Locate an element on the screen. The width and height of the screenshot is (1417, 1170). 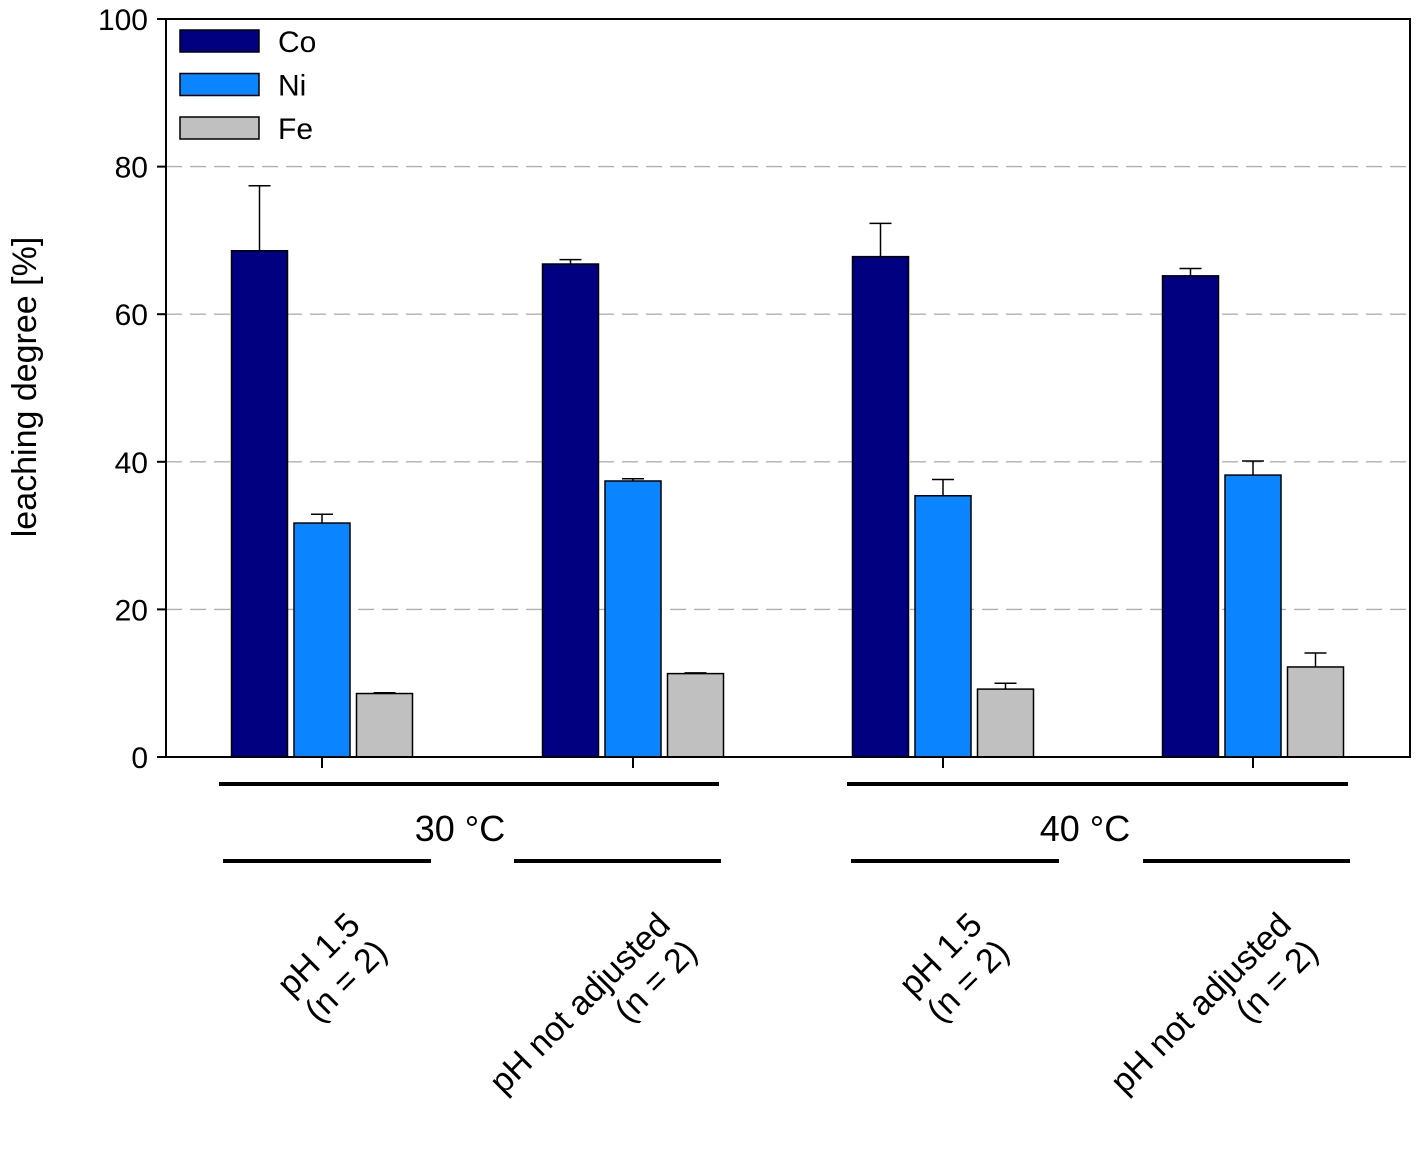
y-tick-label: 60 is located at coordinates (131, 315).